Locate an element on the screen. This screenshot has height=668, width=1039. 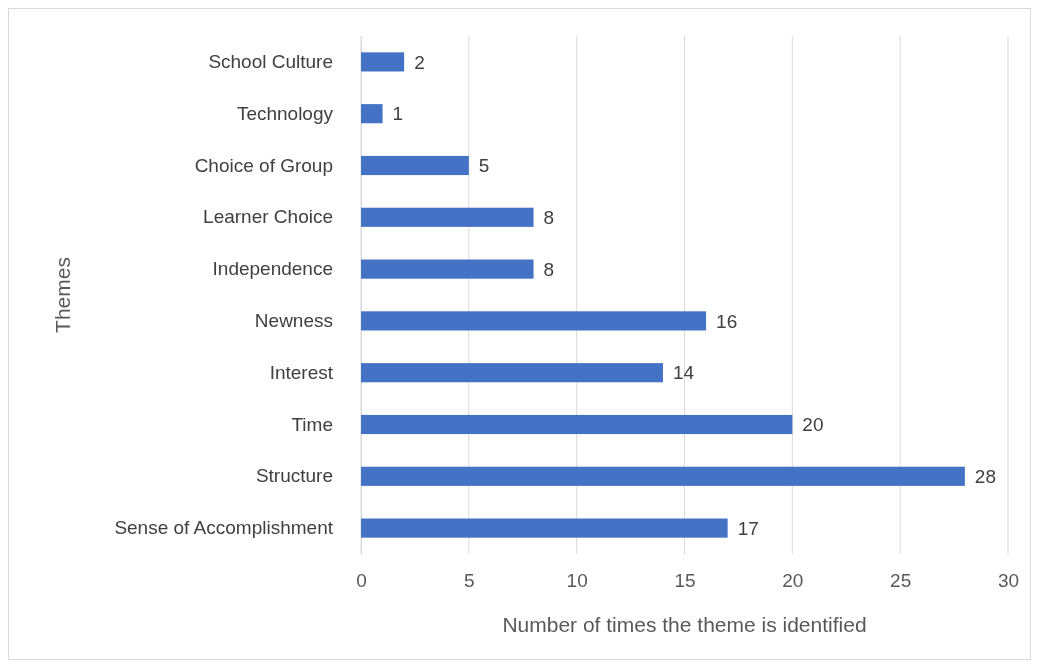
data-label: 14 is located at coordinates (683, 373).